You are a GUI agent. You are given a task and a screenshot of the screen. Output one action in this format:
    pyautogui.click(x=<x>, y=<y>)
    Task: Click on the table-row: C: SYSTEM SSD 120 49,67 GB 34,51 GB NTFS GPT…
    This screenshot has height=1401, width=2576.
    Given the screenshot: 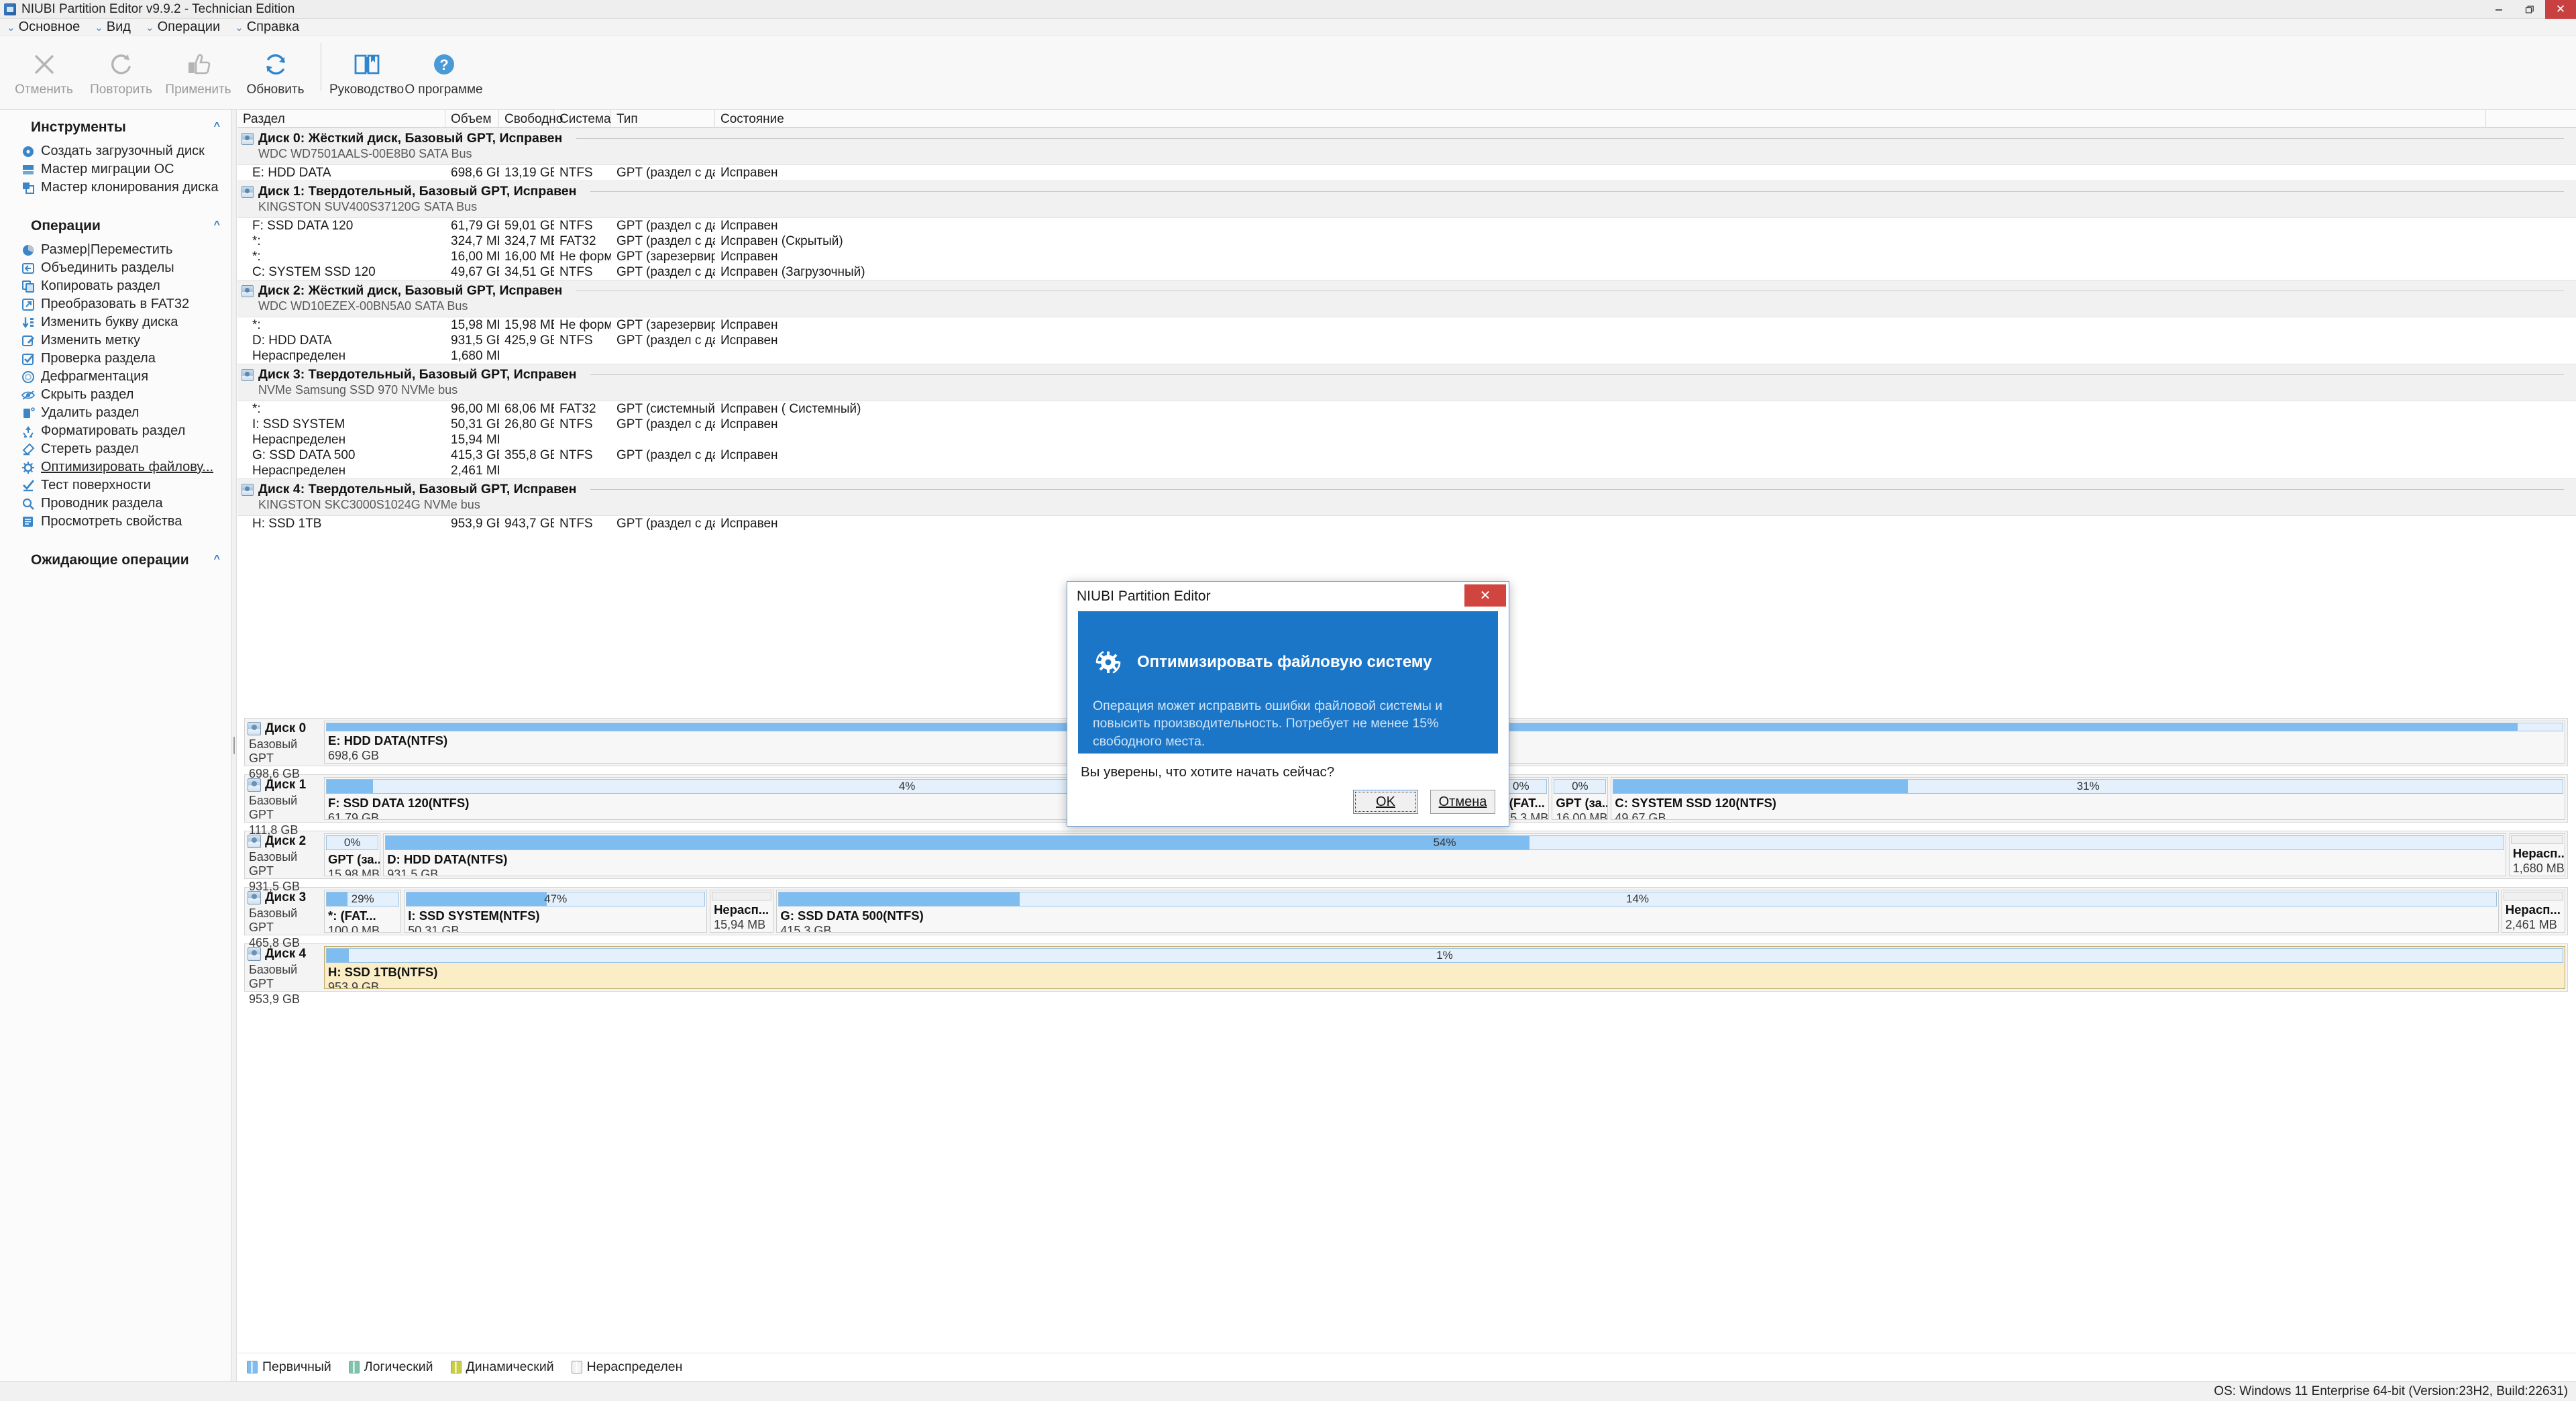 What is the action you would take?
    pyautogui.click(x=1406, y=272)
    